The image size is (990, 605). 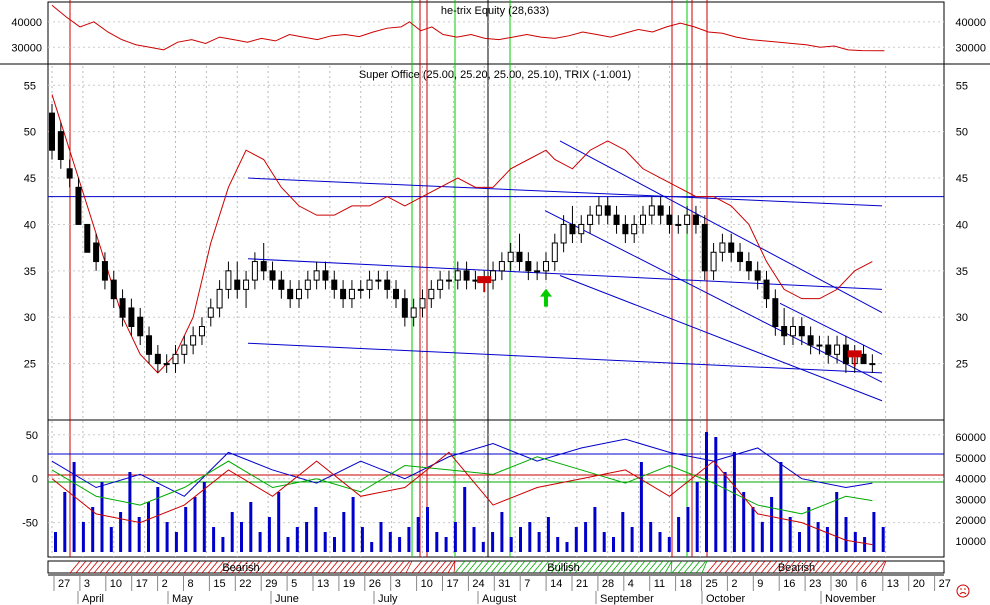 I want to click on price-tick-right: 40, so click(x=962, y=225).